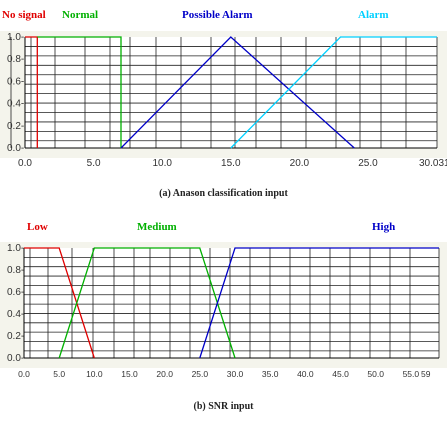 The image size is (447, 423). What do you see at coordinates (59, 303) in the screenshot?
I see `series-line-low` at bounding box center [59, 303].